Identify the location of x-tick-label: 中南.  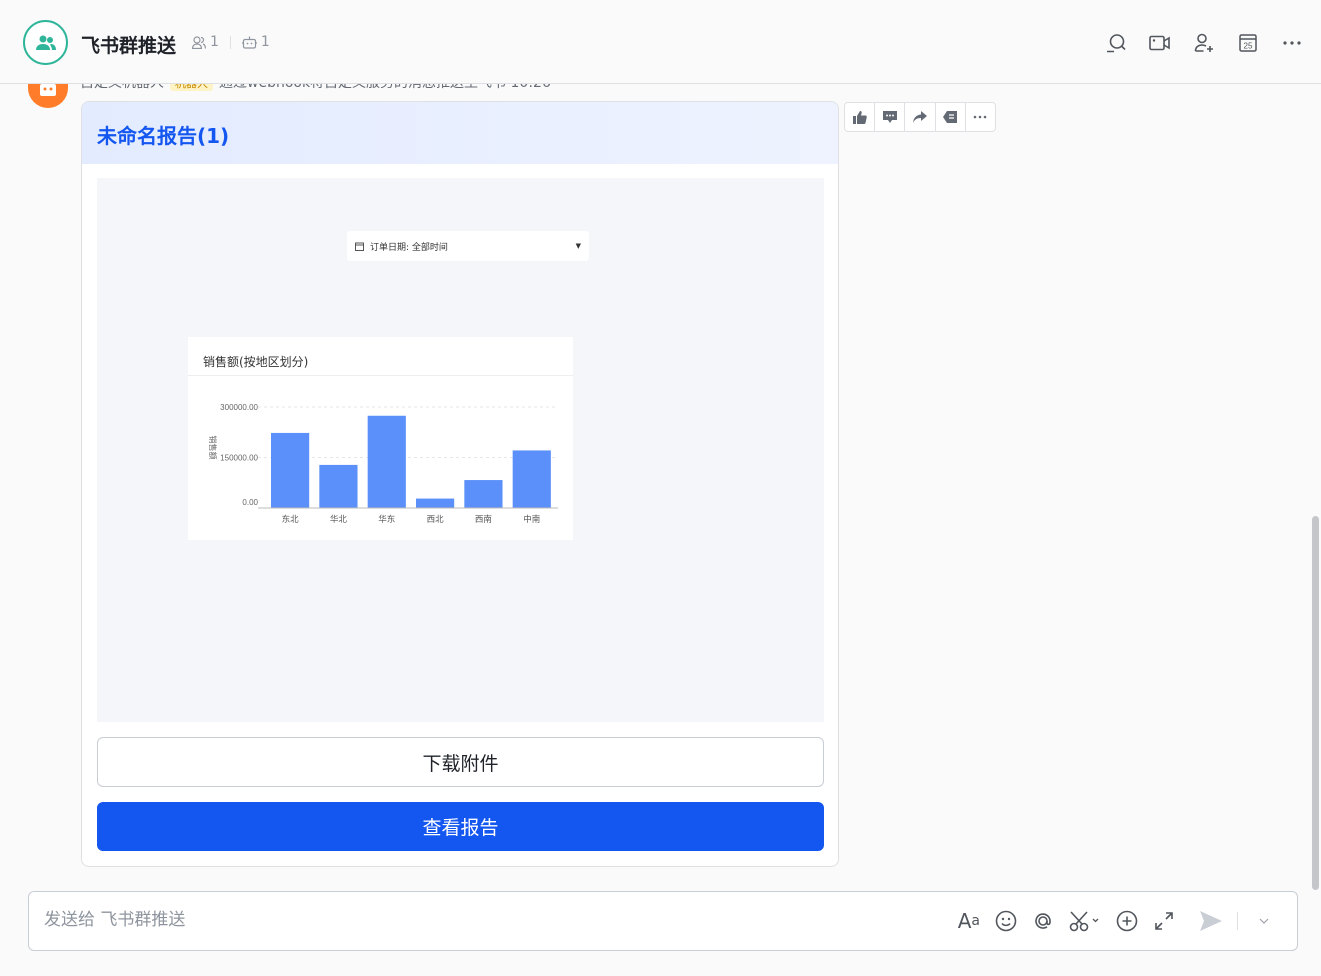
(531, 519).